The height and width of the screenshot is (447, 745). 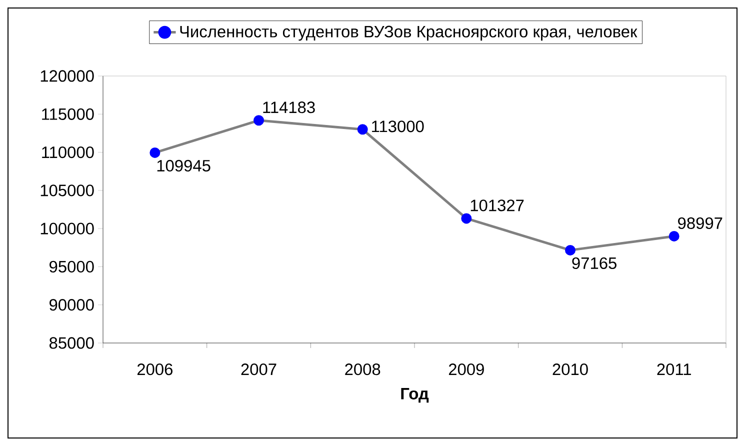 I want to click on data-label: 101327, so click(x=497, y=206).